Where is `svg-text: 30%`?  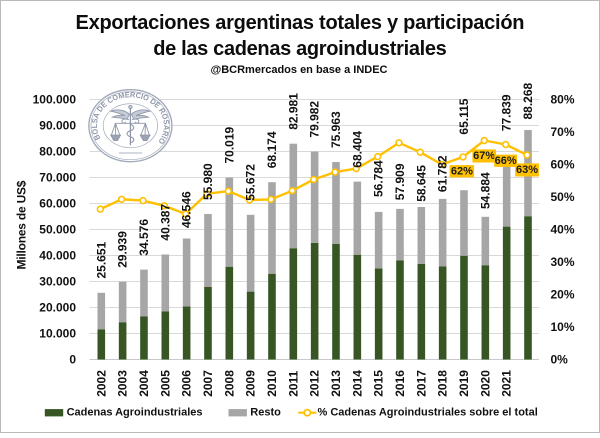 svg-text: 30% is located at coordinates (563, 262).